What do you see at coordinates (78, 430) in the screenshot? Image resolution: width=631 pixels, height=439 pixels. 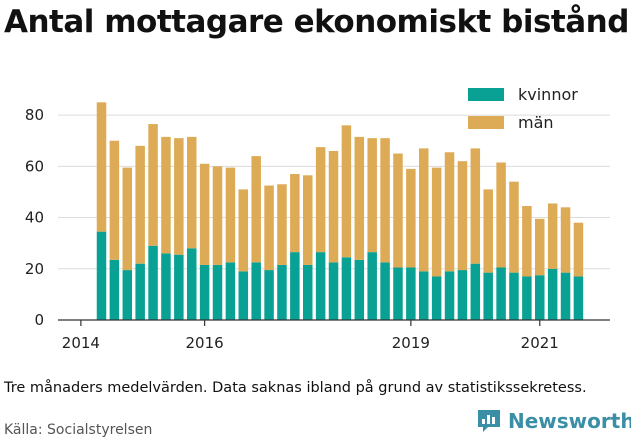 I see `source-label: Källa: Socialstyrelsen` at bounding box center [78, 430].